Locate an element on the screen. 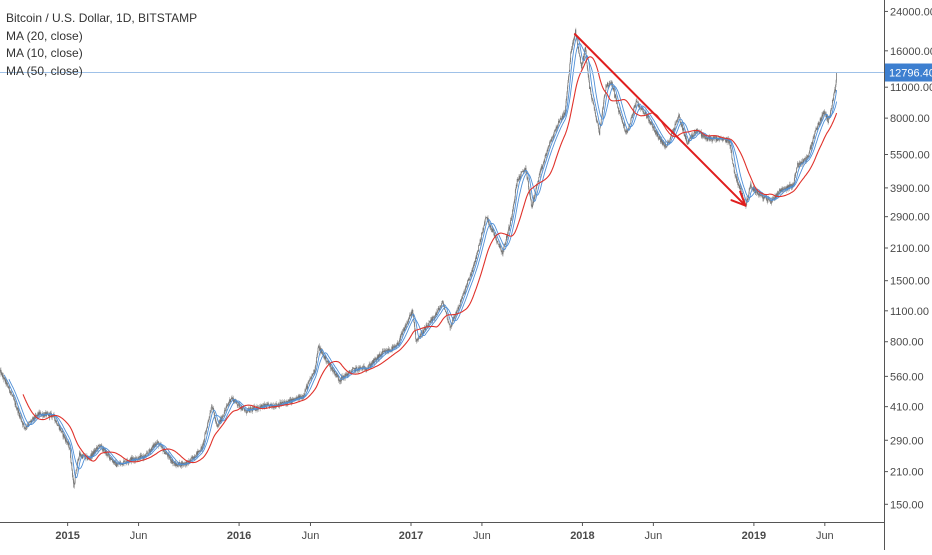  price-tick-label: 210.00 is located at coordinates (907, 473).